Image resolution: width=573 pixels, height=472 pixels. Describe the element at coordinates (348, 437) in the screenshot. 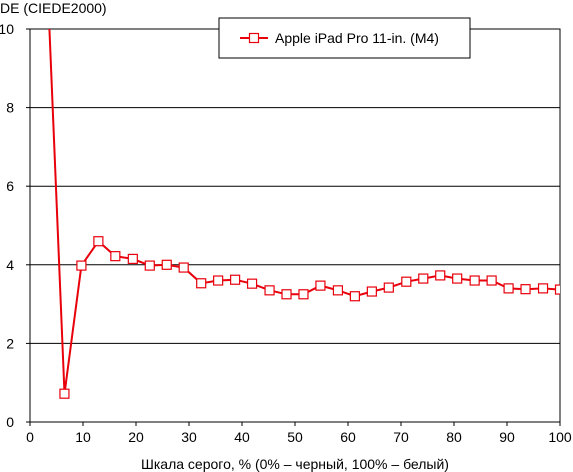

I see `x-tick-label: 60` at that location.